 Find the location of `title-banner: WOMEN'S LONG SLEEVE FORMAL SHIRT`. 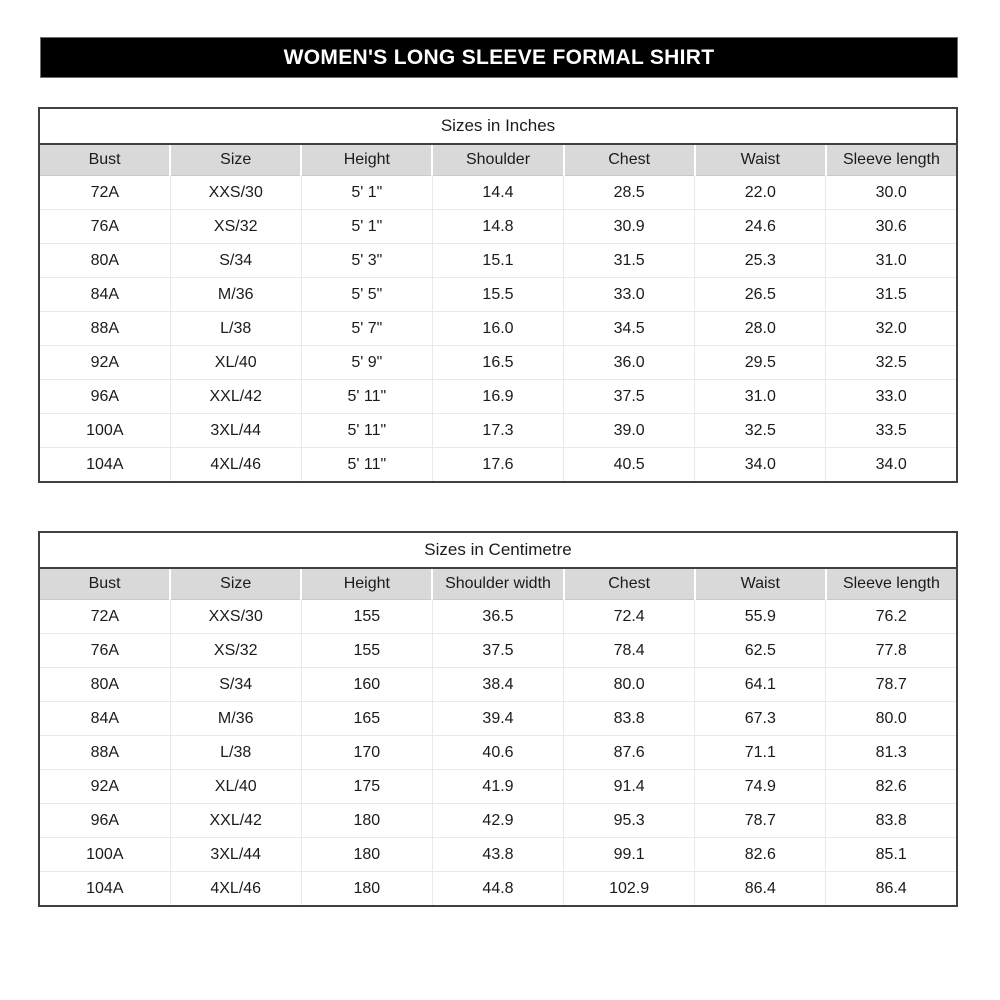

title-banner: WOMEN'S LONG SLEEVE FORMAL SHIRT is located at coordinates (499, 57).